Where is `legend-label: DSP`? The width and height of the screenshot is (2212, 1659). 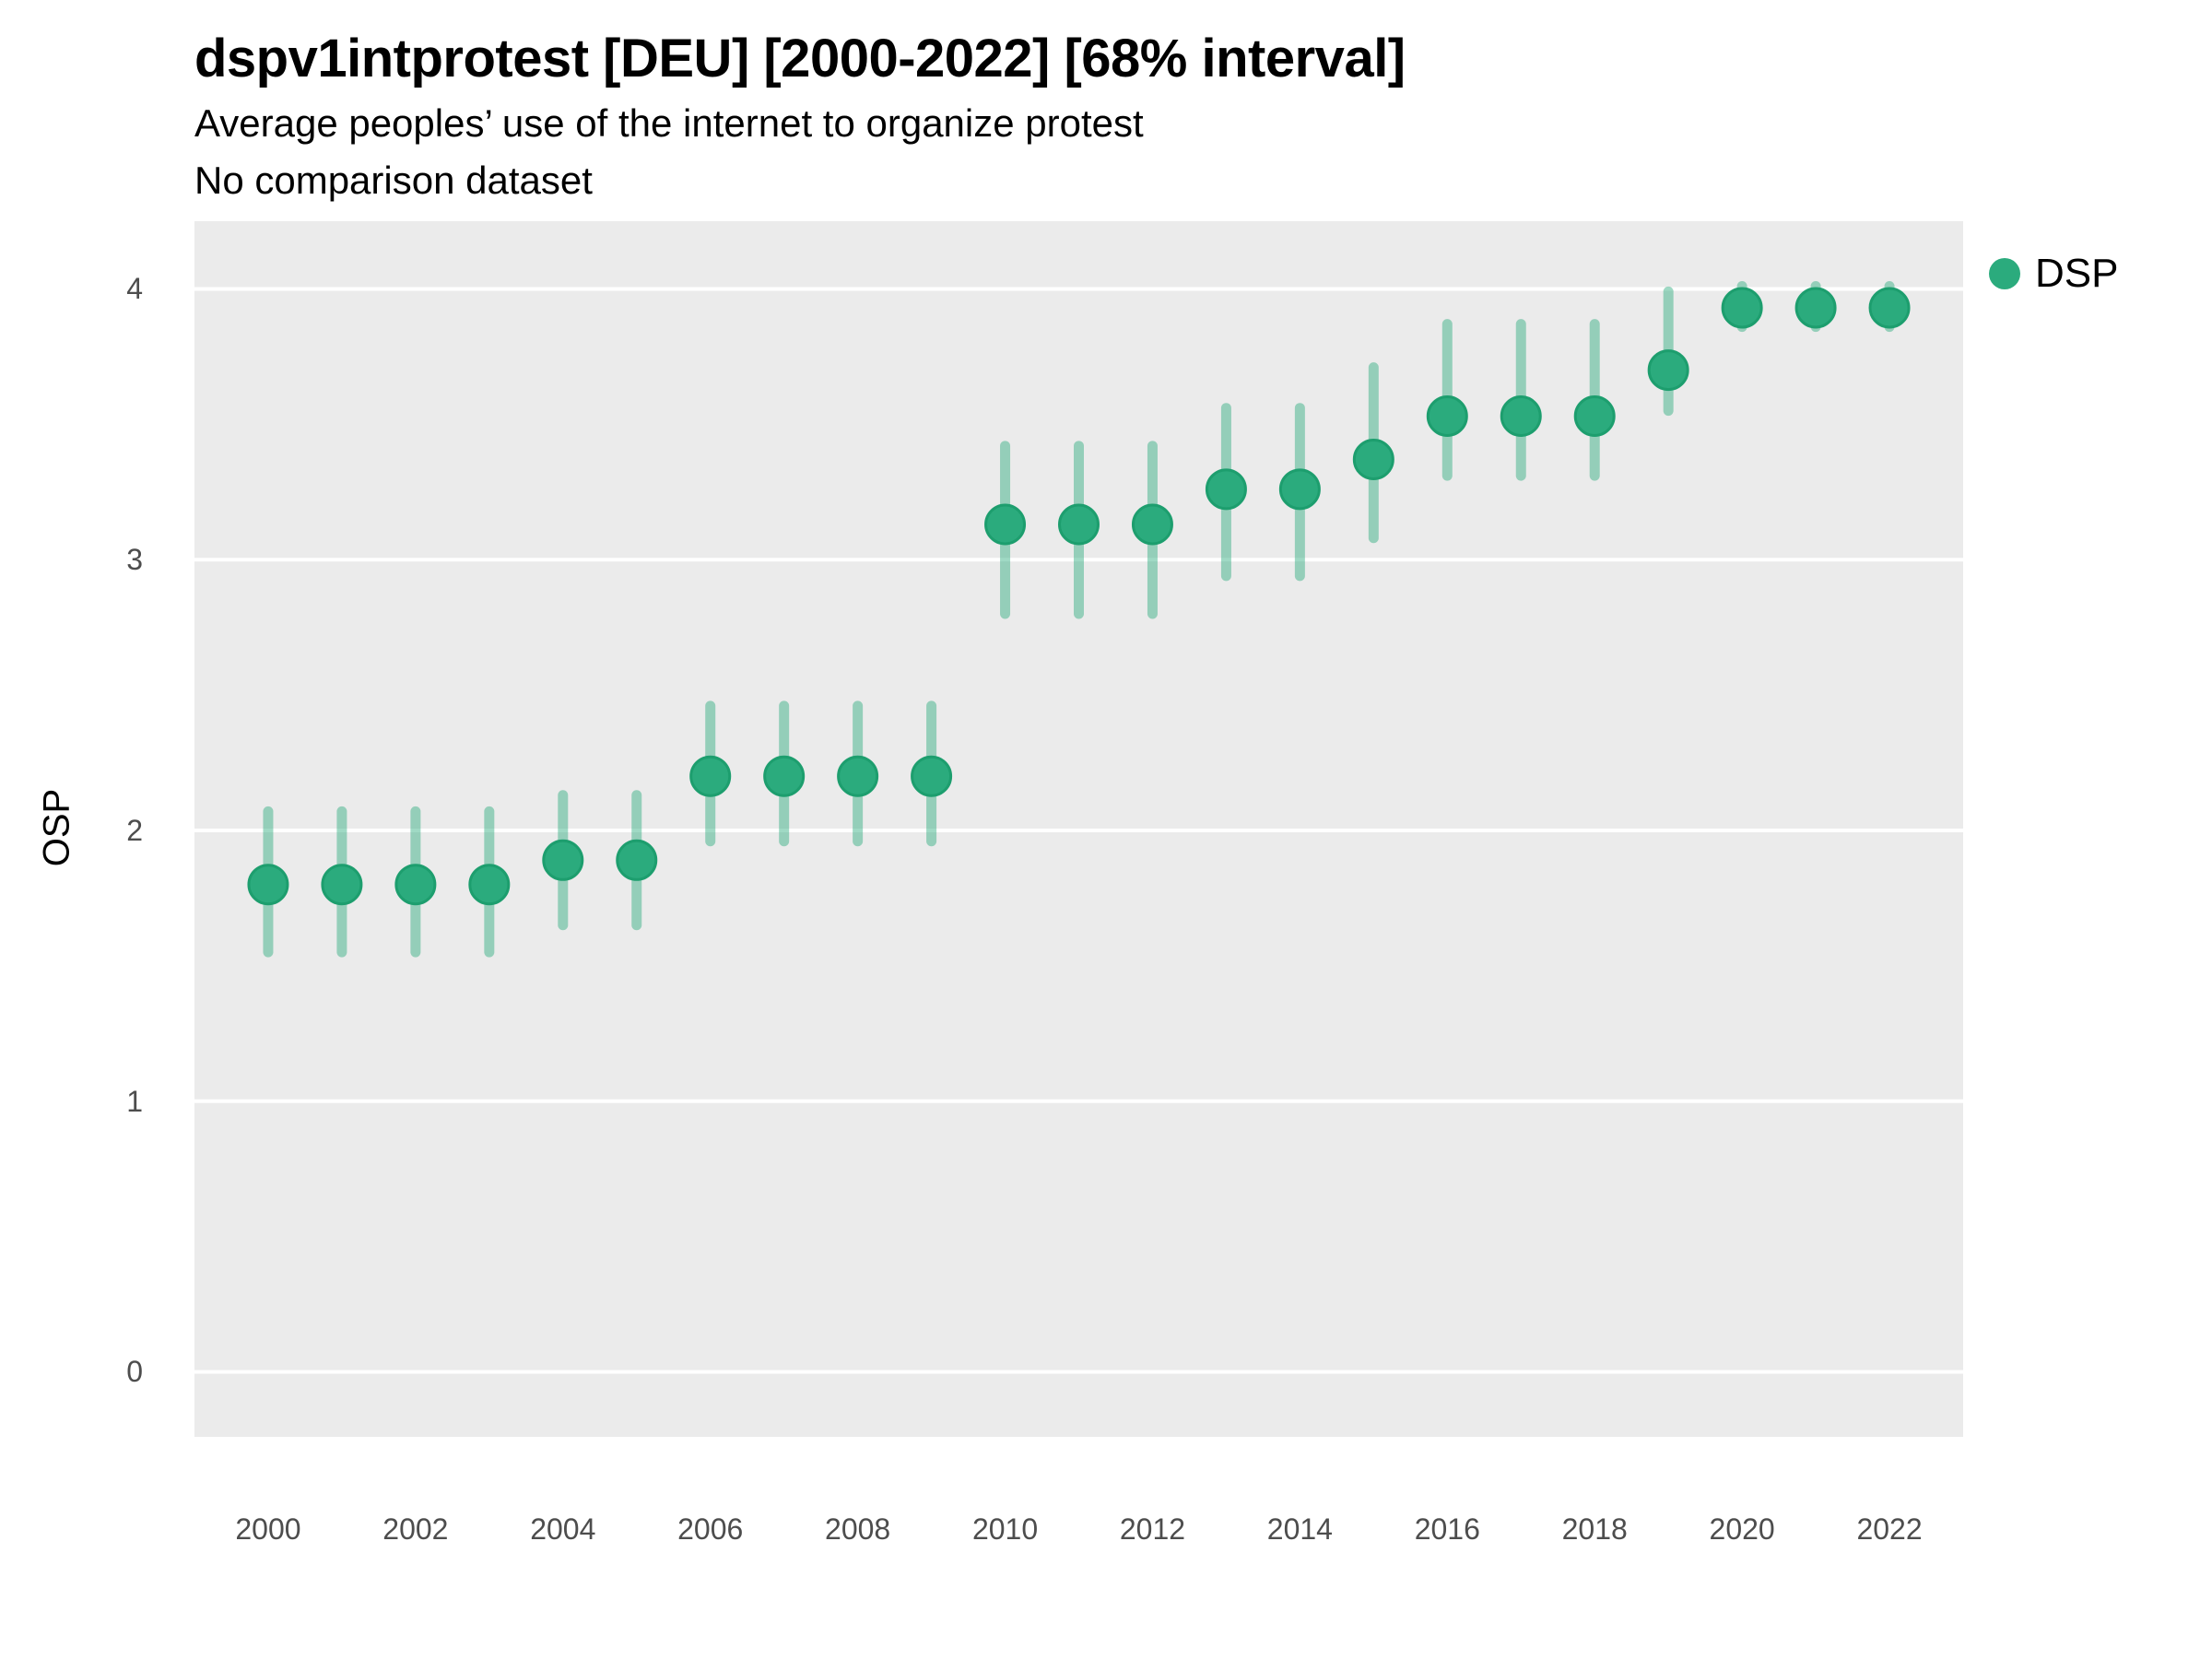
legend-label: DSP is located at coordinates (2077, 273).